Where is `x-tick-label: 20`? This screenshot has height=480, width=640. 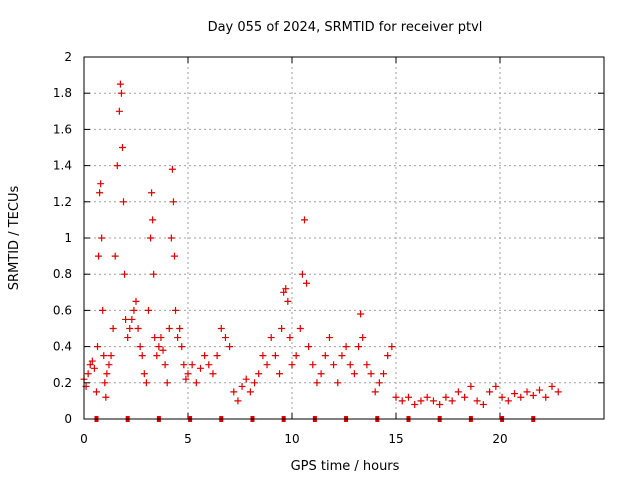
x-tick-label: 20 is located at coordinates (499, 439).